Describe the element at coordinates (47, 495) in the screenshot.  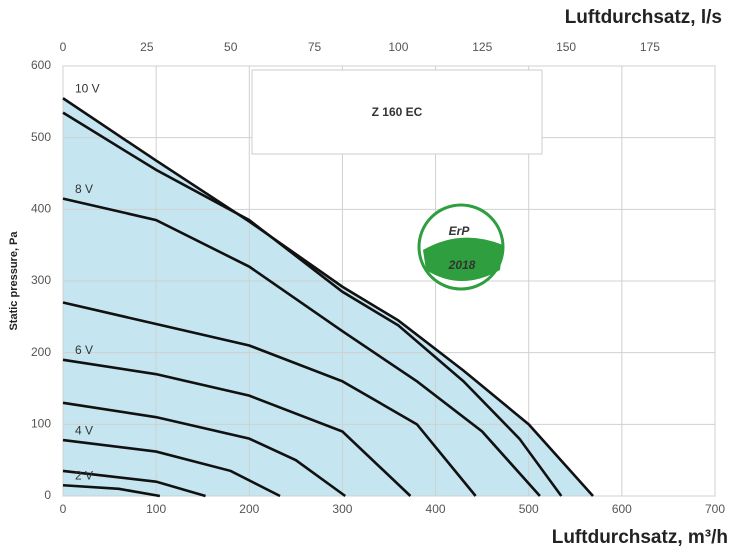
I see `y-tick-label: 0` at that location.